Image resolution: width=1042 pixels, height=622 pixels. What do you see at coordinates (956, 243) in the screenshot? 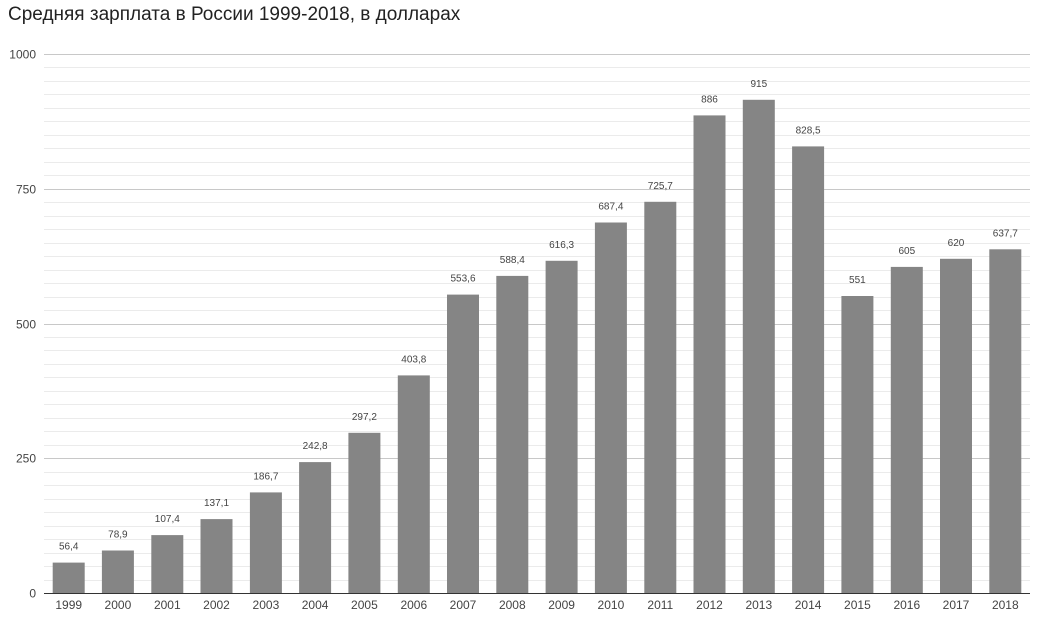
I see `data-label-2017: 620` at bounding box center [956, 243].